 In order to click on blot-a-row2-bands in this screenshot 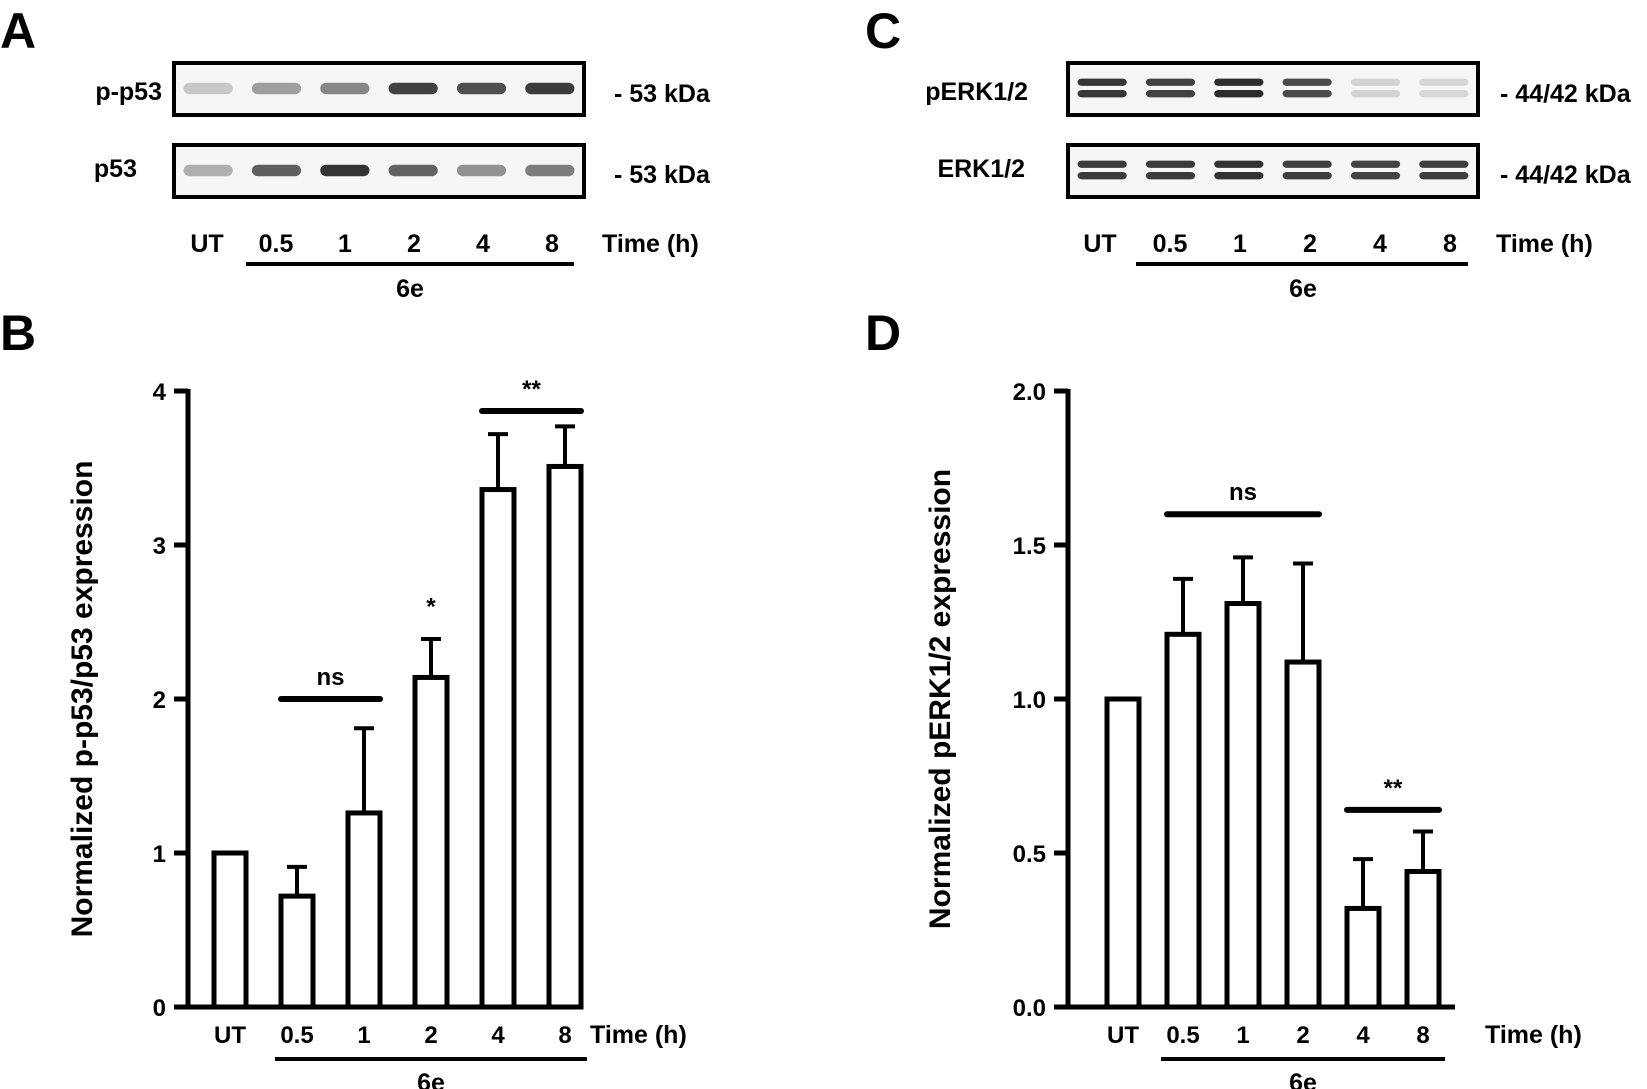, I will do `click(379, 170)`.